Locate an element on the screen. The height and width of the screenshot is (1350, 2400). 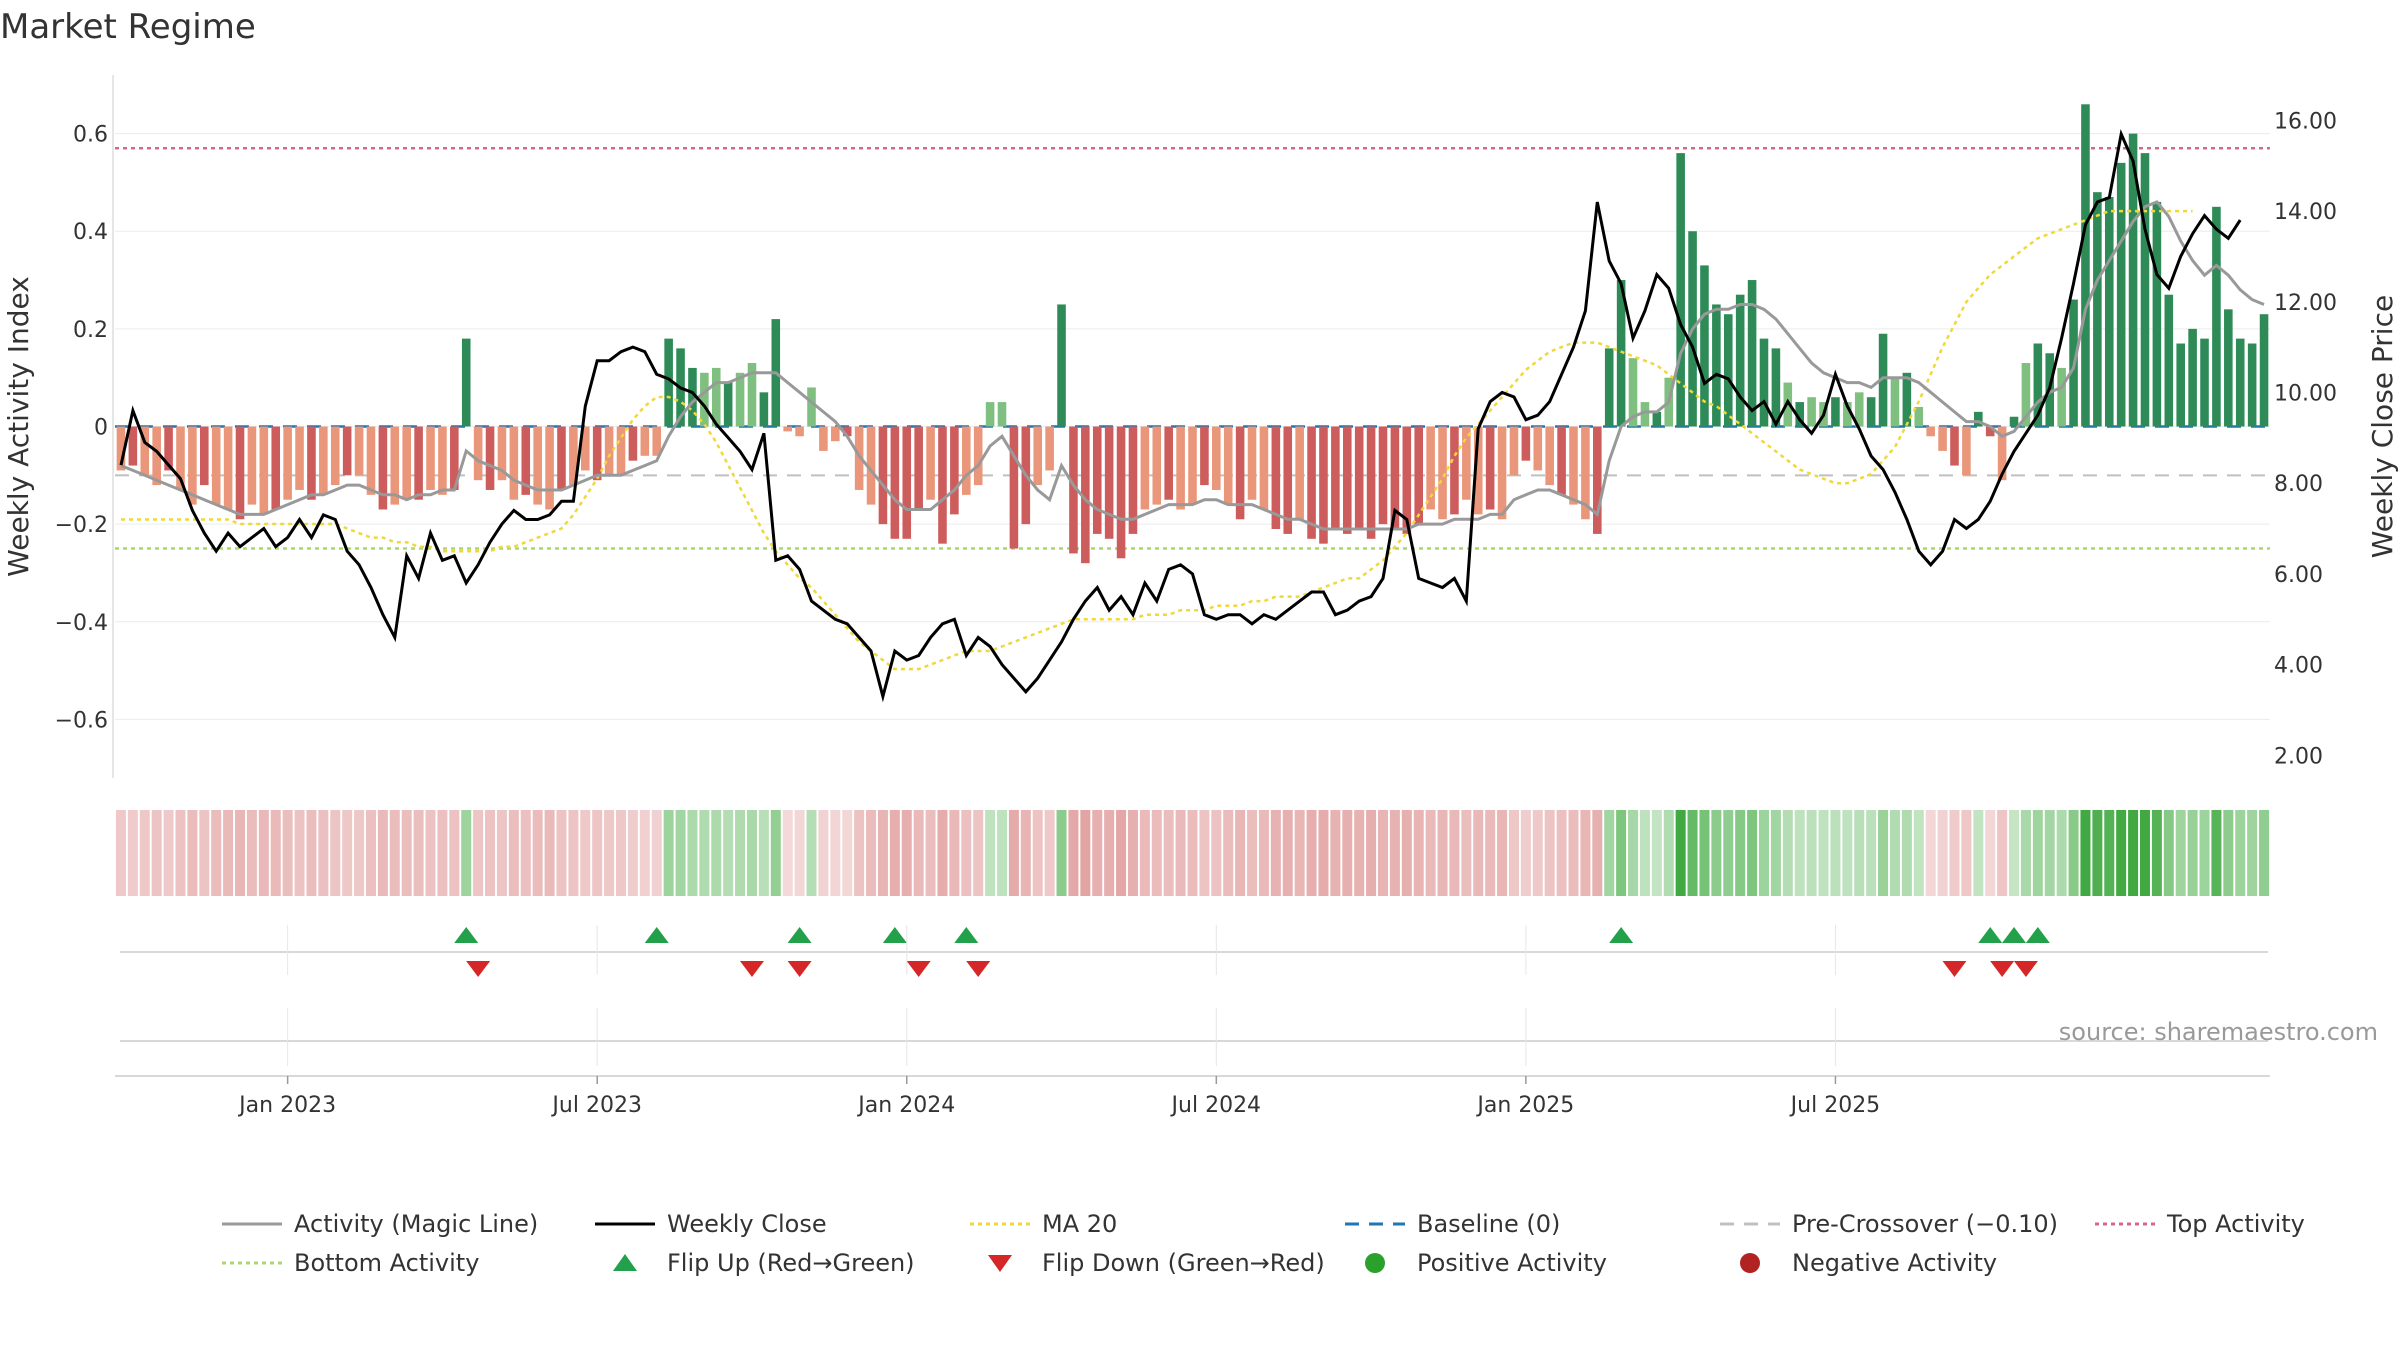
y-left-tick-label: 0.4 is located at coordinates (90, 232).